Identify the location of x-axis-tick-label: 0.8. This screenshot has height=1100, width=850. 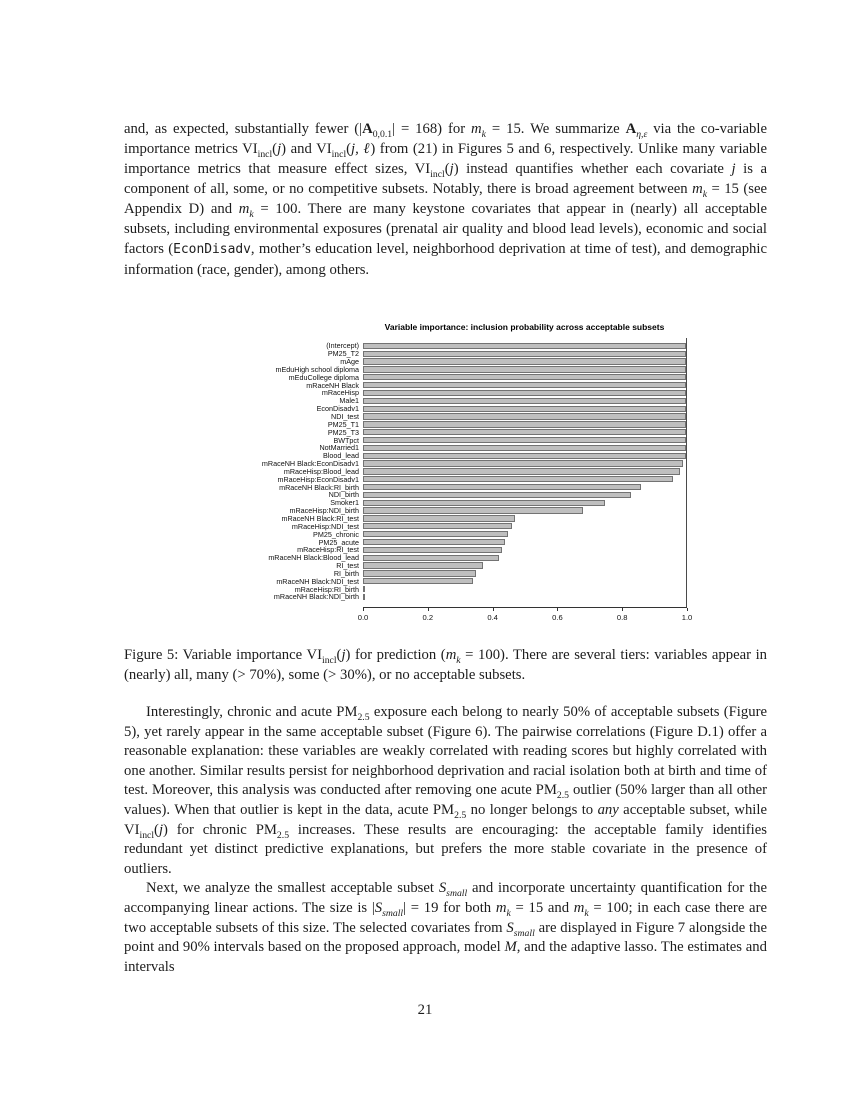
(622, 617).